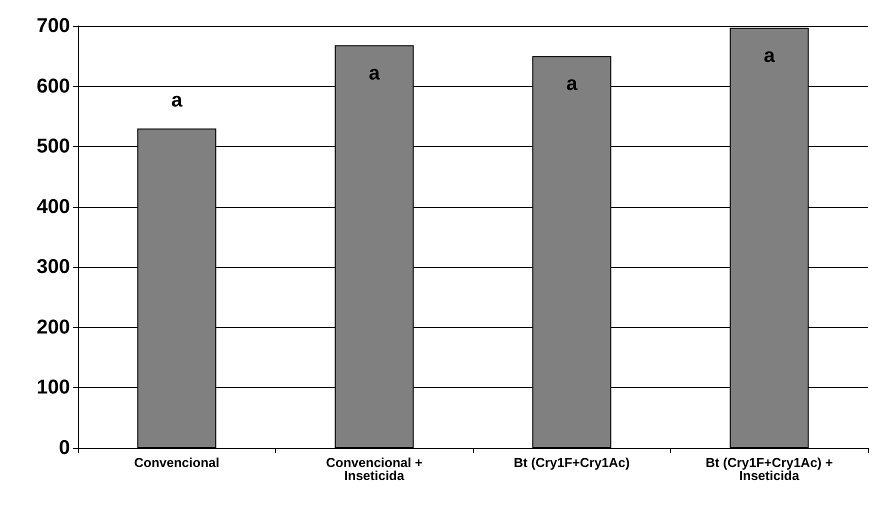 This screenshot has width=896, height=517. I want to click on y-tick-label: 500, so click(53, 147).